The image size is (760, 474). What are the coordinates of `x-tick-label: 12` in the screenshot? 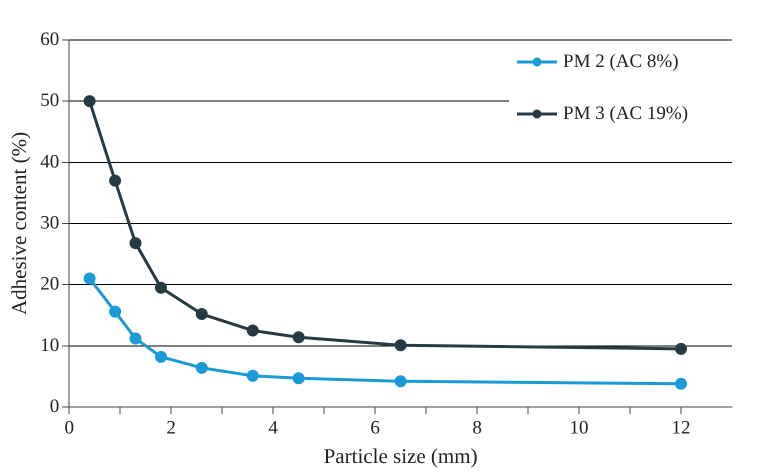 It's located at (681, 427).